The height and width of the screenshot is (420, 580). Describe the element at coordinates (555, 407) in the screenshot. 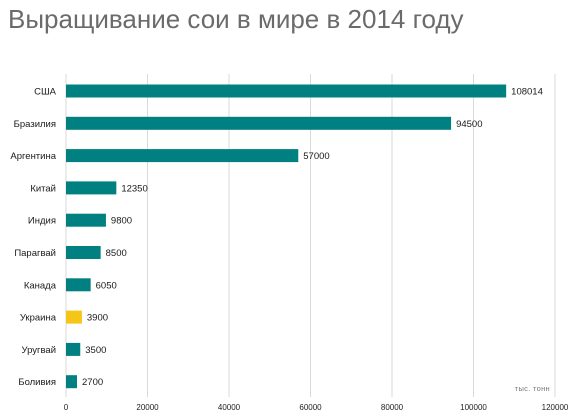

I see `x-tick-label: 120000` at that location.